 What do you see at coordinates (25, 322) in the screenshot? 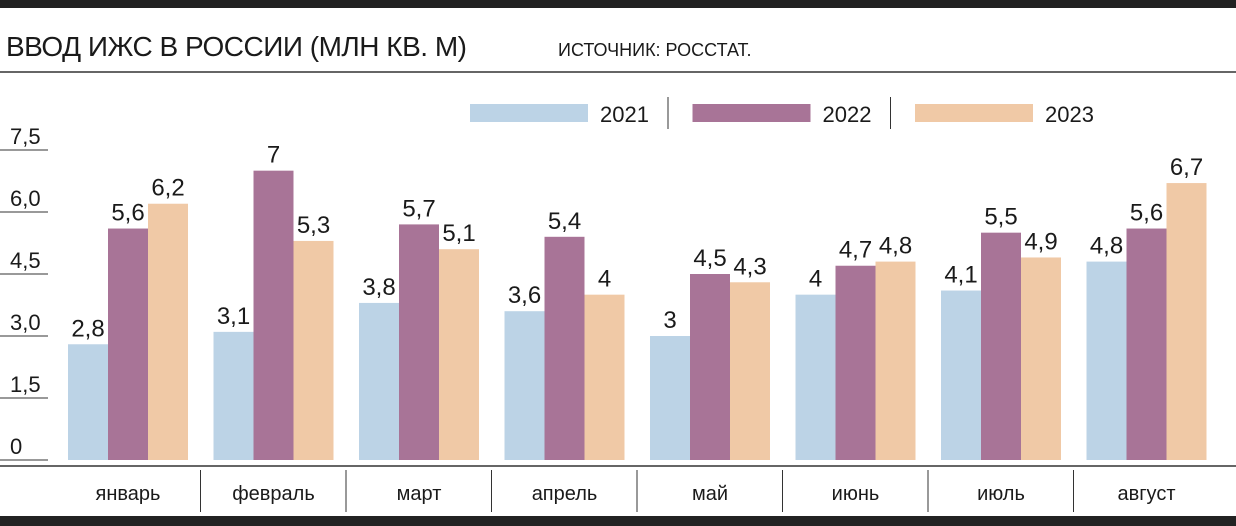
I see `y-tick-label: 3,0` at bounding box center [25, 322].